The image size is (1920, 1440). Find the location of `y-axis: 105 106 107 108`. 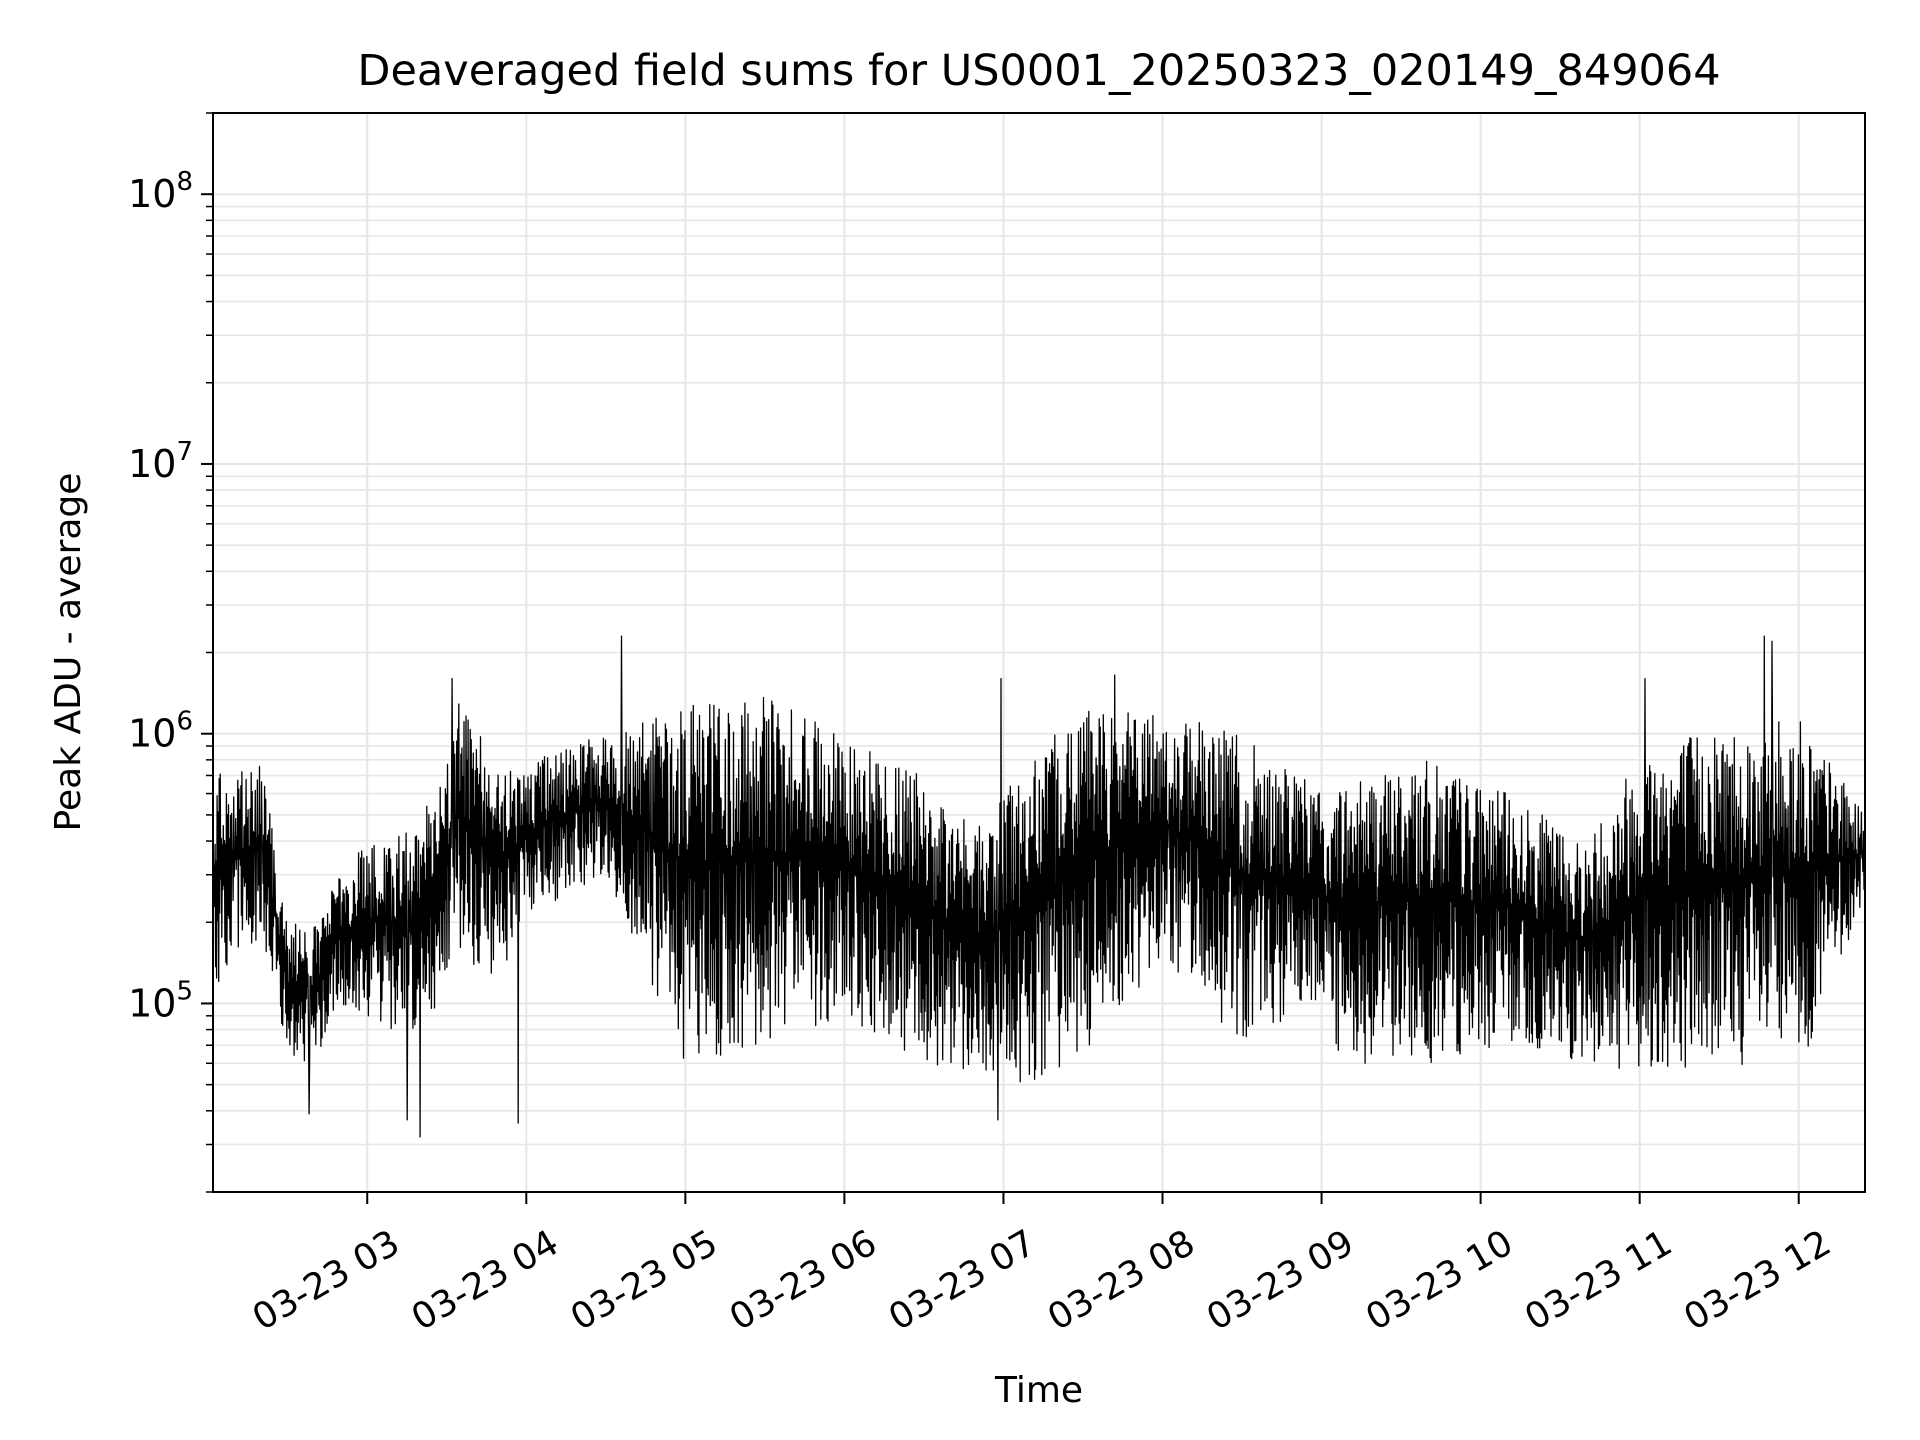

y-axis: 105 106 107 108 is located at coordinates (170, 652).